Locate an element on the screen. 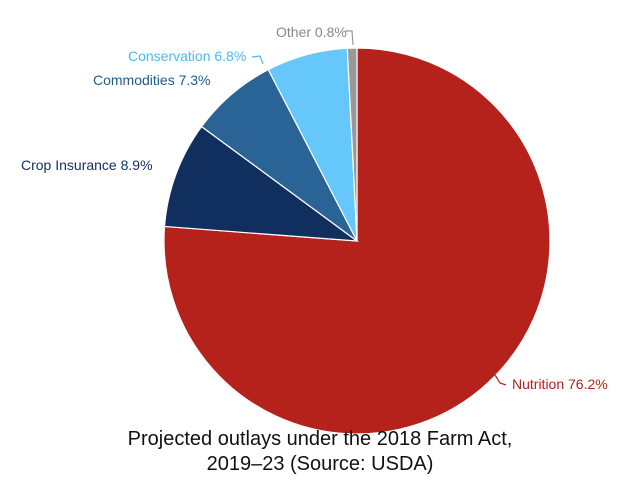 The height and width of the screenshot is (482, 640). chart-title-line-2: 2019–23 (Source: USDA) is located at coordinates (320, 464).